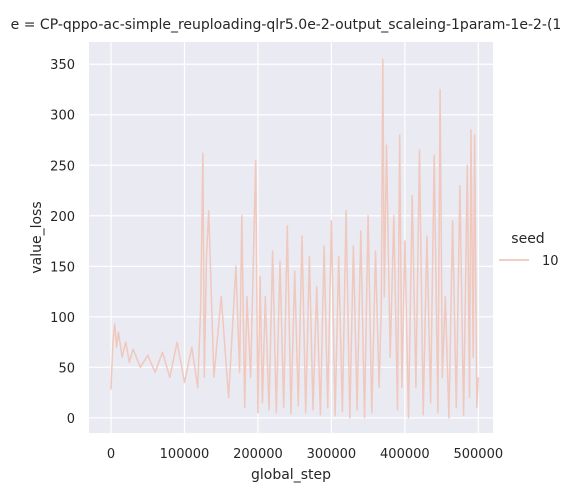  I want to click on x-axis-ticks: 0 100000 200000 300000 400000 500000, so click(305, 454).